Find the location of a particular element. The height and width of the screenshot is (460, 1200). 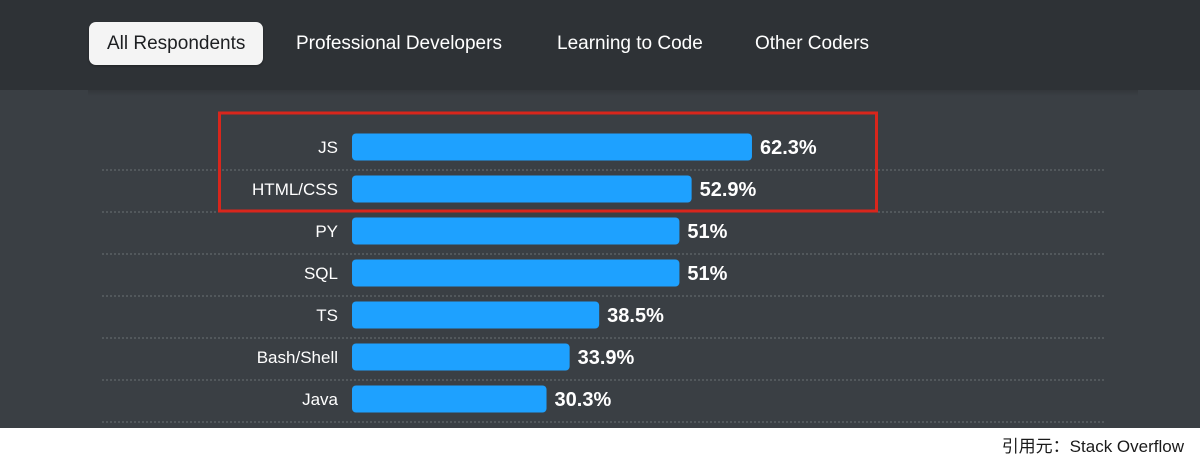

tab-all-respondents: All Respondents is located at coordinates (176, 43).